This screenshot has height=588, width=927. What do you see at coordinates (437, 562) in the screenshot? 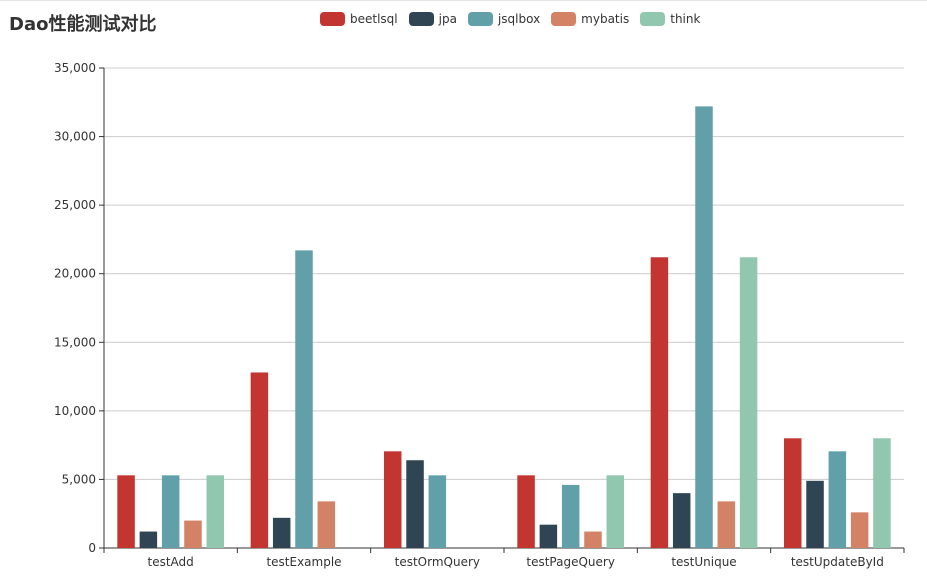
I see `x-tick-label: testOrmQuery` at bounding box center [437, 562].